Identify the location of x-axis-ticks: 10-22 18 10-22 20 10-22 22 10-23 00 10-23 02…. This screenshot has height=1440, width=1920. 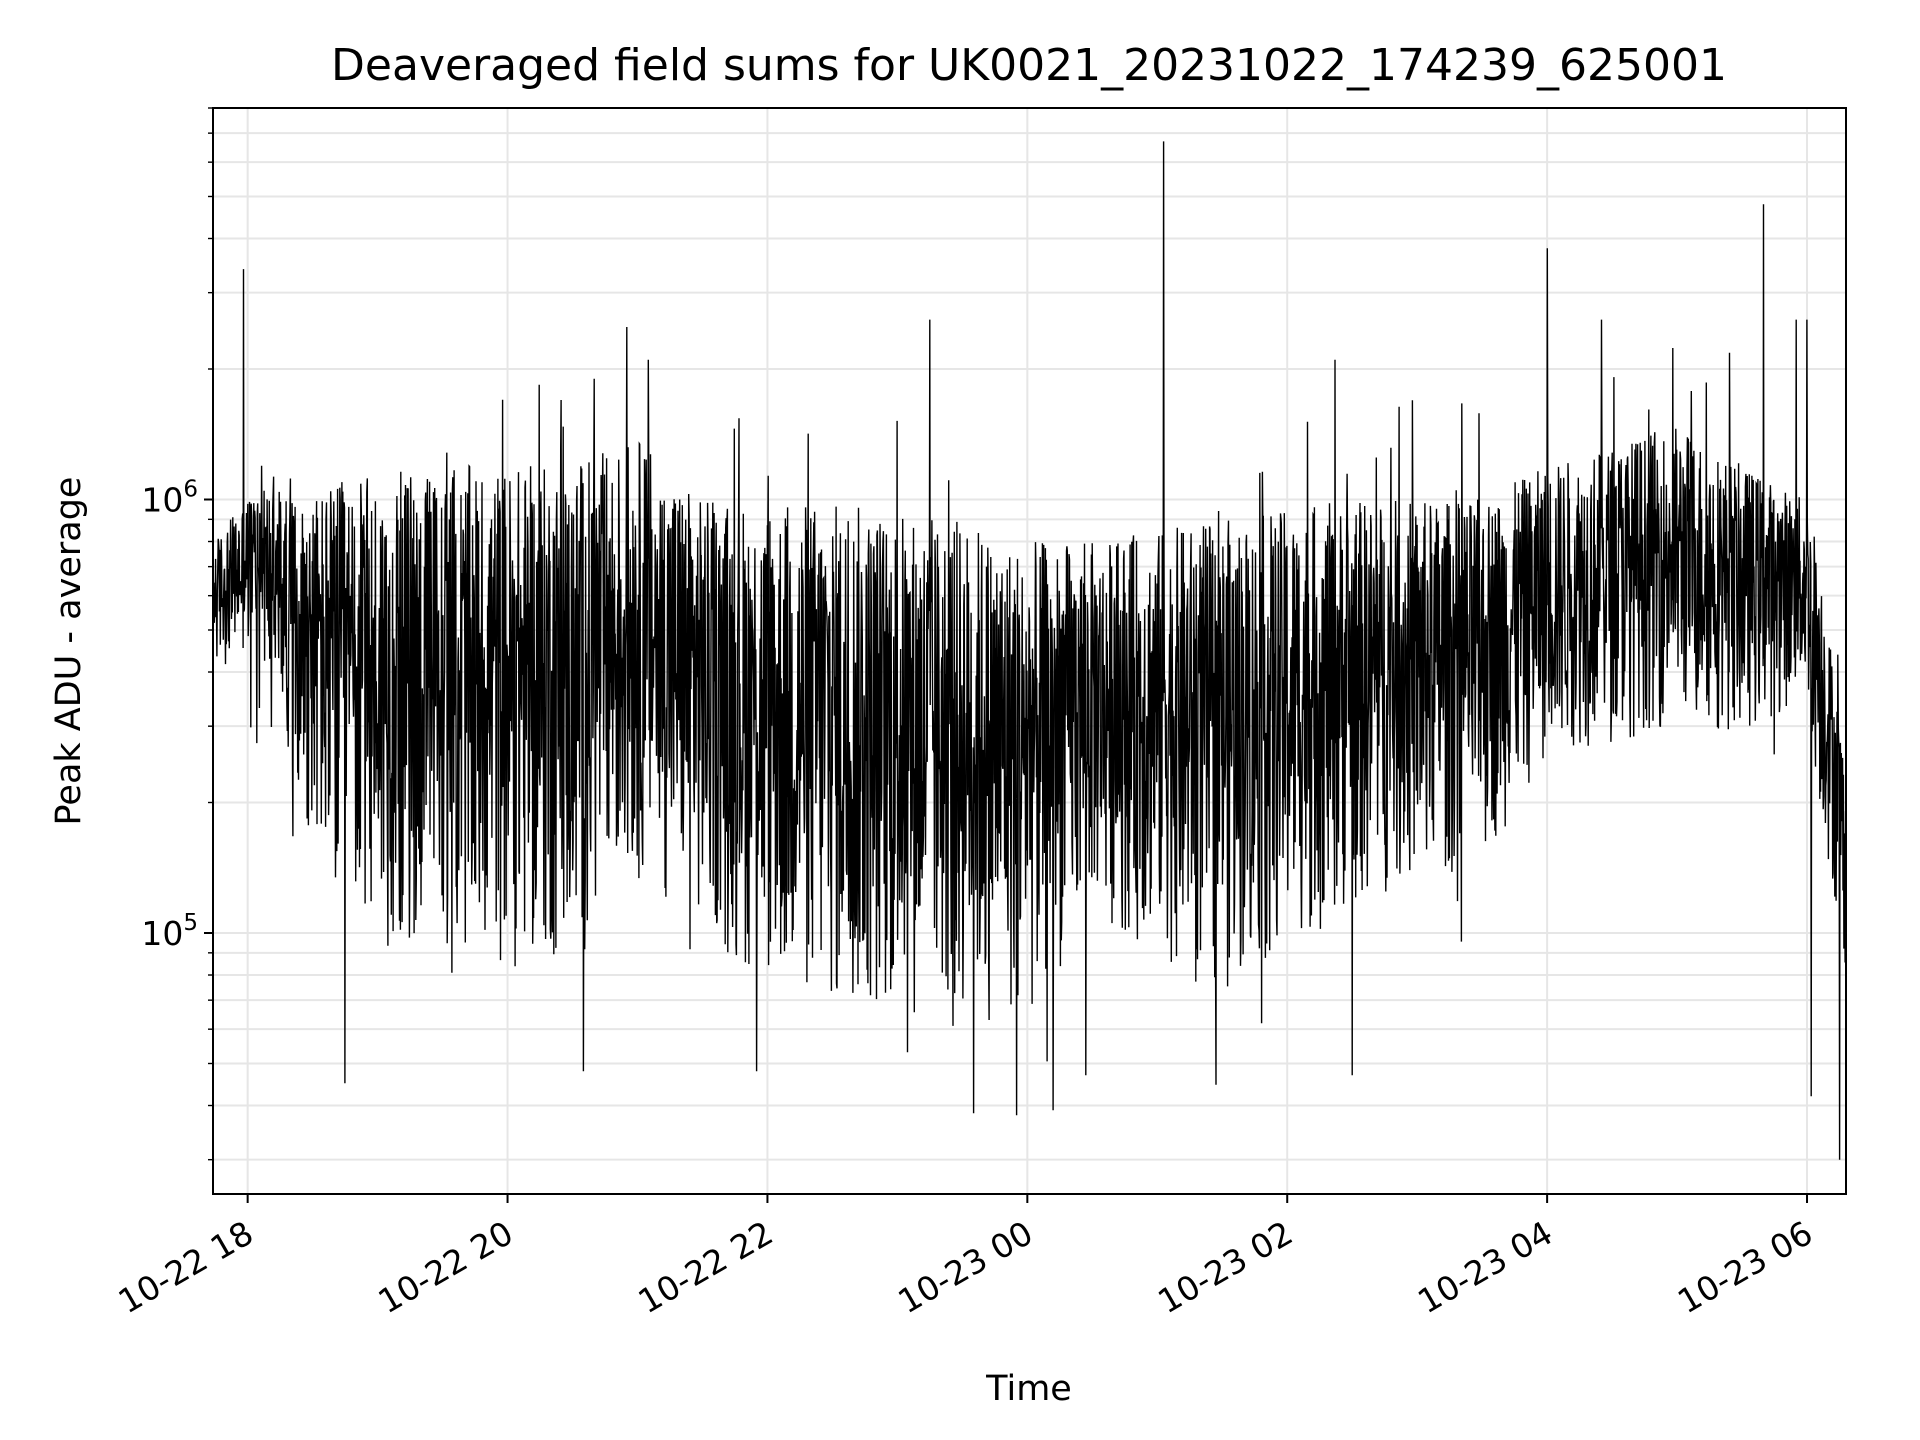
(965, 1257).